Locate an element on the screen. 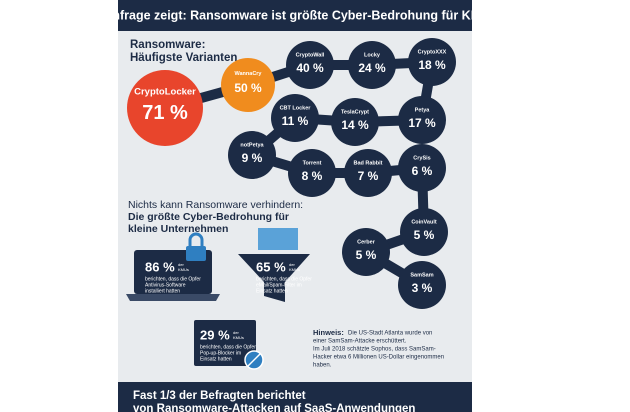 The height and width of the screenshot is (412, 630). variant-value: 17 % is located at coordinates (422, 123).